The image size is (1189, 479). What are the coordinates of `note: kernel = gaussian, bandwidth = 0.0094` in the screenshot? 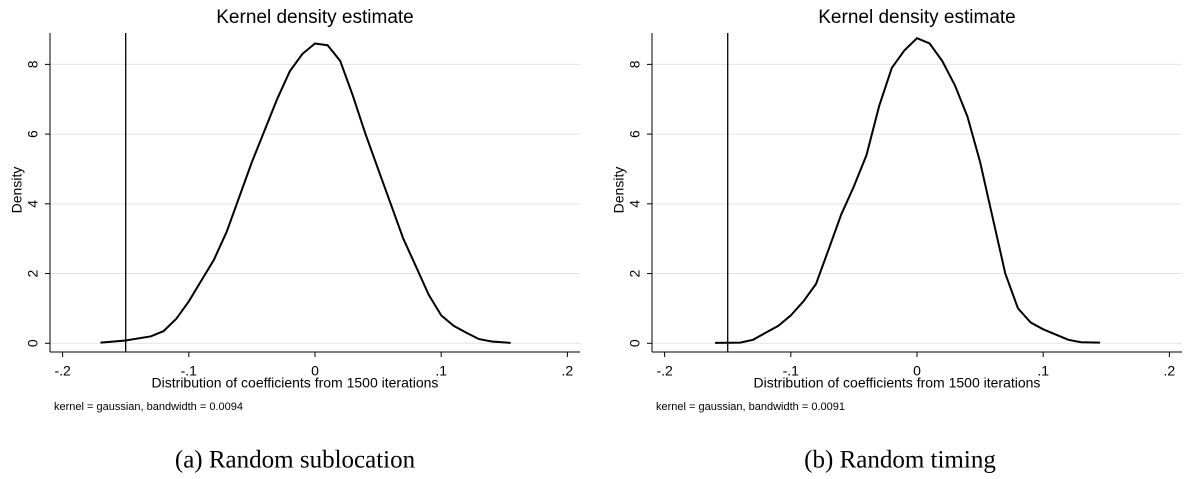 It's located at (148, 407).